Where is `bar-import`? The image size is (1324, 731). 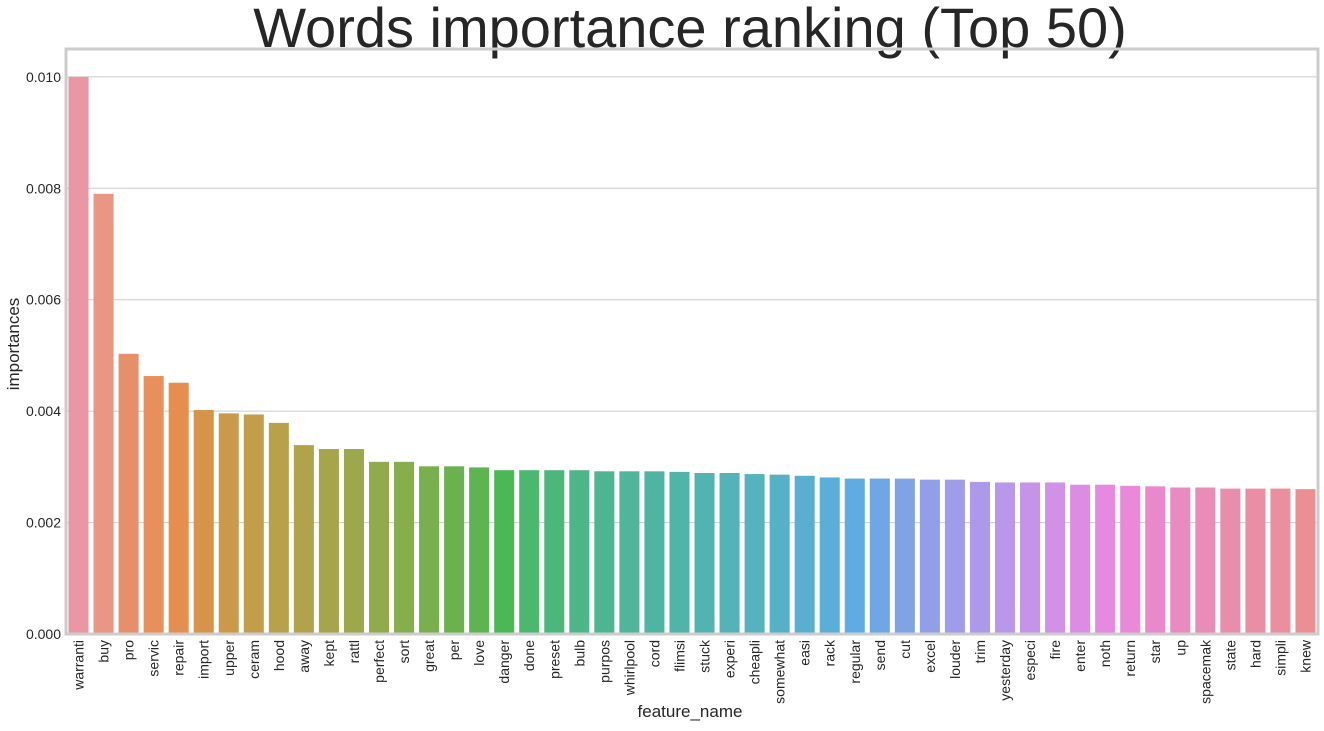
bar-import is located at coordinates (203, 522).